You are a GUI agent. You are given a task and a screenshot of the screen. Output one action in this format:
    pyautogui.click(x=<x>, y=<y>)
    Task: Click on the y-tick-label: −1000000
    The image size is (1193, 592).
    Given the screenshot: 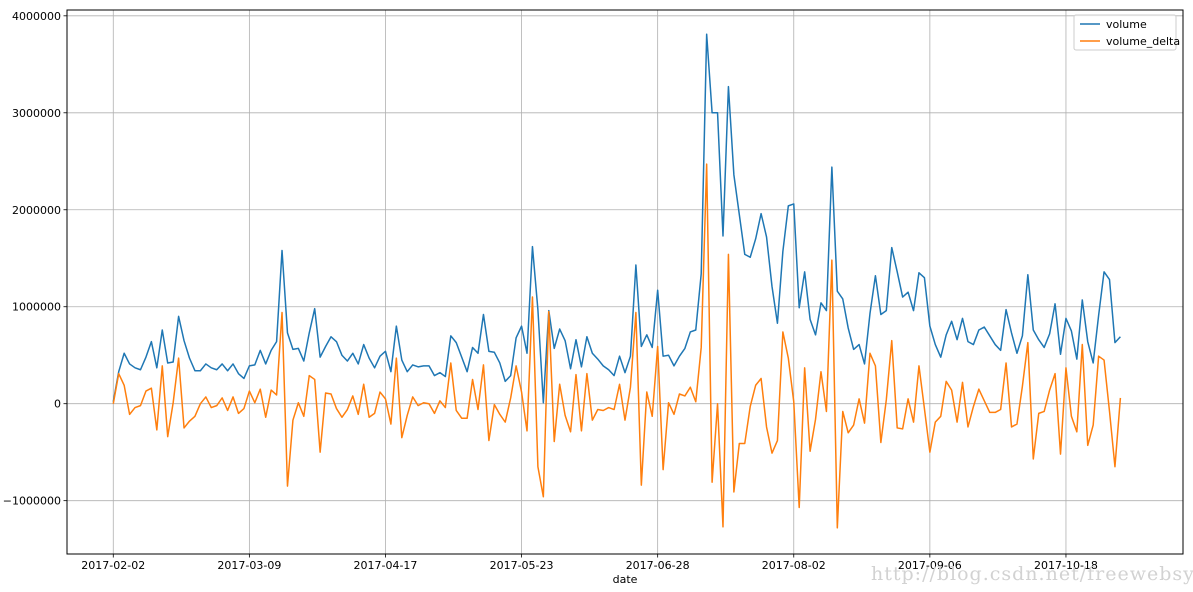 What is the action you would take?
    pyautogui.click(x=32, y=501)
    